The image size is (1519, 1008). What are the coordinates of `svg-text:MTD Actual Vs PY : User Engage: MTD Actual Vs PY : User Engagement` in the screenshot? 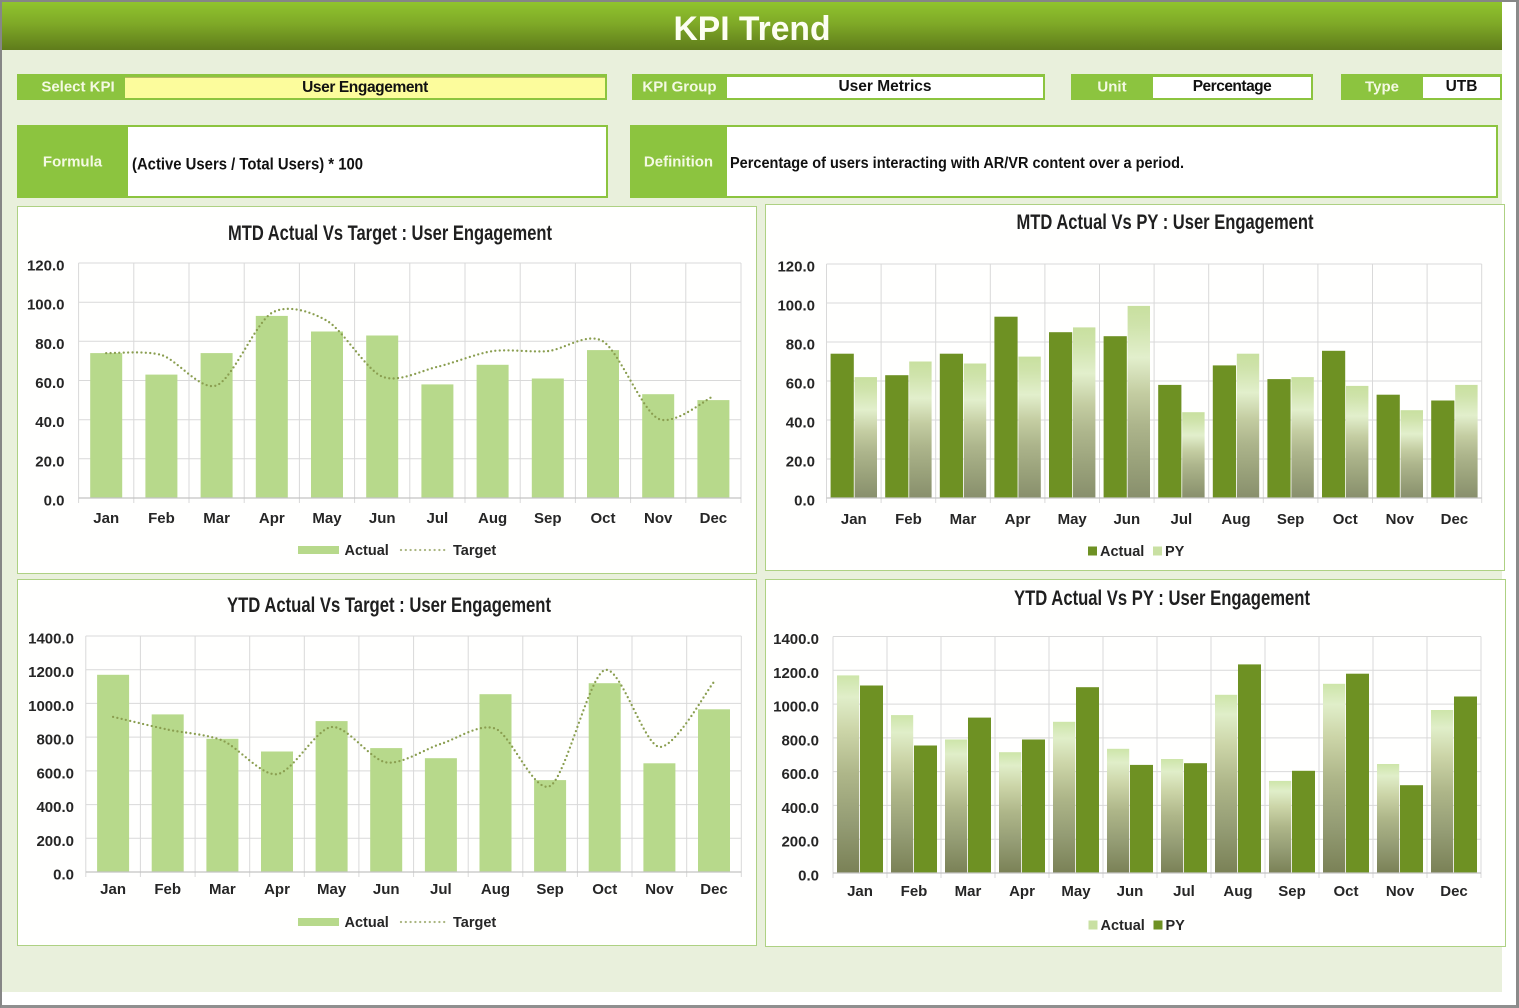 It's located at (1165, 222).